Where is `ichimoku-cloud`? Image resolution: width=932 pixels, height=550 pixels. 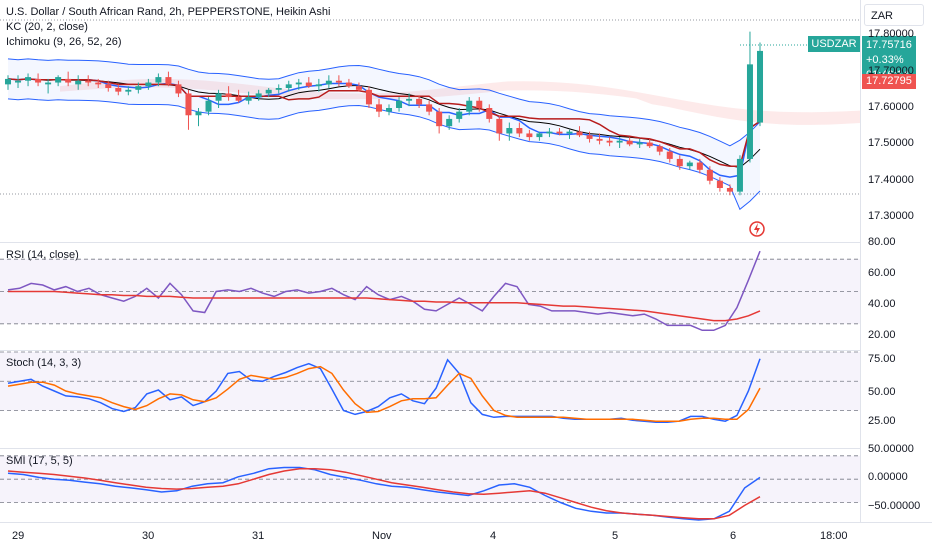 ichimoku-cloud is located at coordinates (460, 101).